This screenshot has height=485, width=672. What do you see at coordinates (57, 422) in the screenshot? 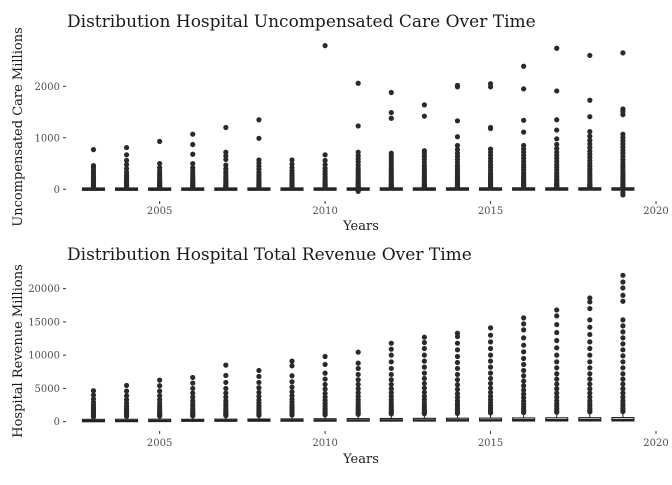
I see `y-tick-label: 0` at bounding box center [57, 422].